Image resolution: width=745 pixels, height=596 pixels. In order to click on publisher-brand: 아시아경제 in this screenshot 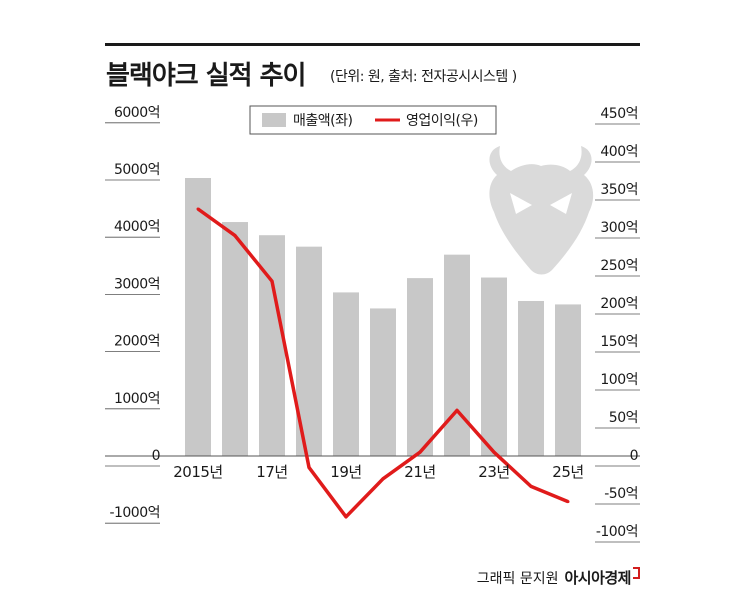, I will do `click(597, 578)`.